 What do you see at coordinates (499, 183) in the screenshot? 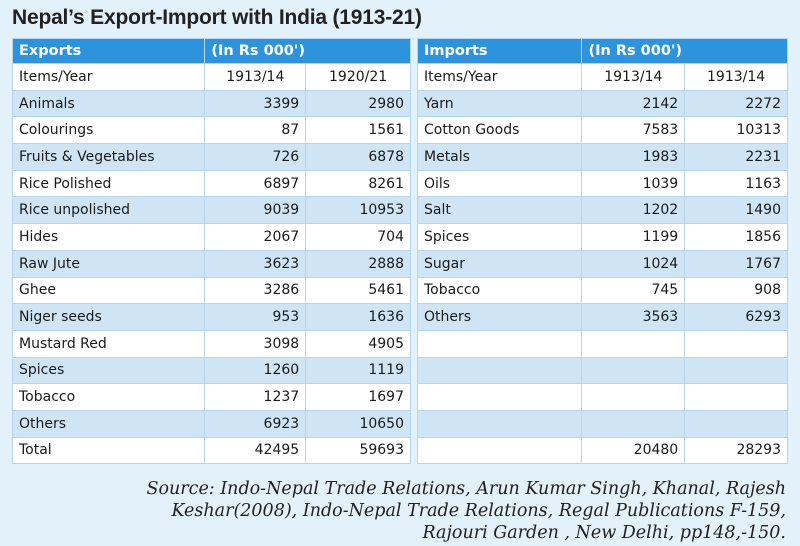
I see `imports-cell-item: Oils` at bounding box center [499, 183].